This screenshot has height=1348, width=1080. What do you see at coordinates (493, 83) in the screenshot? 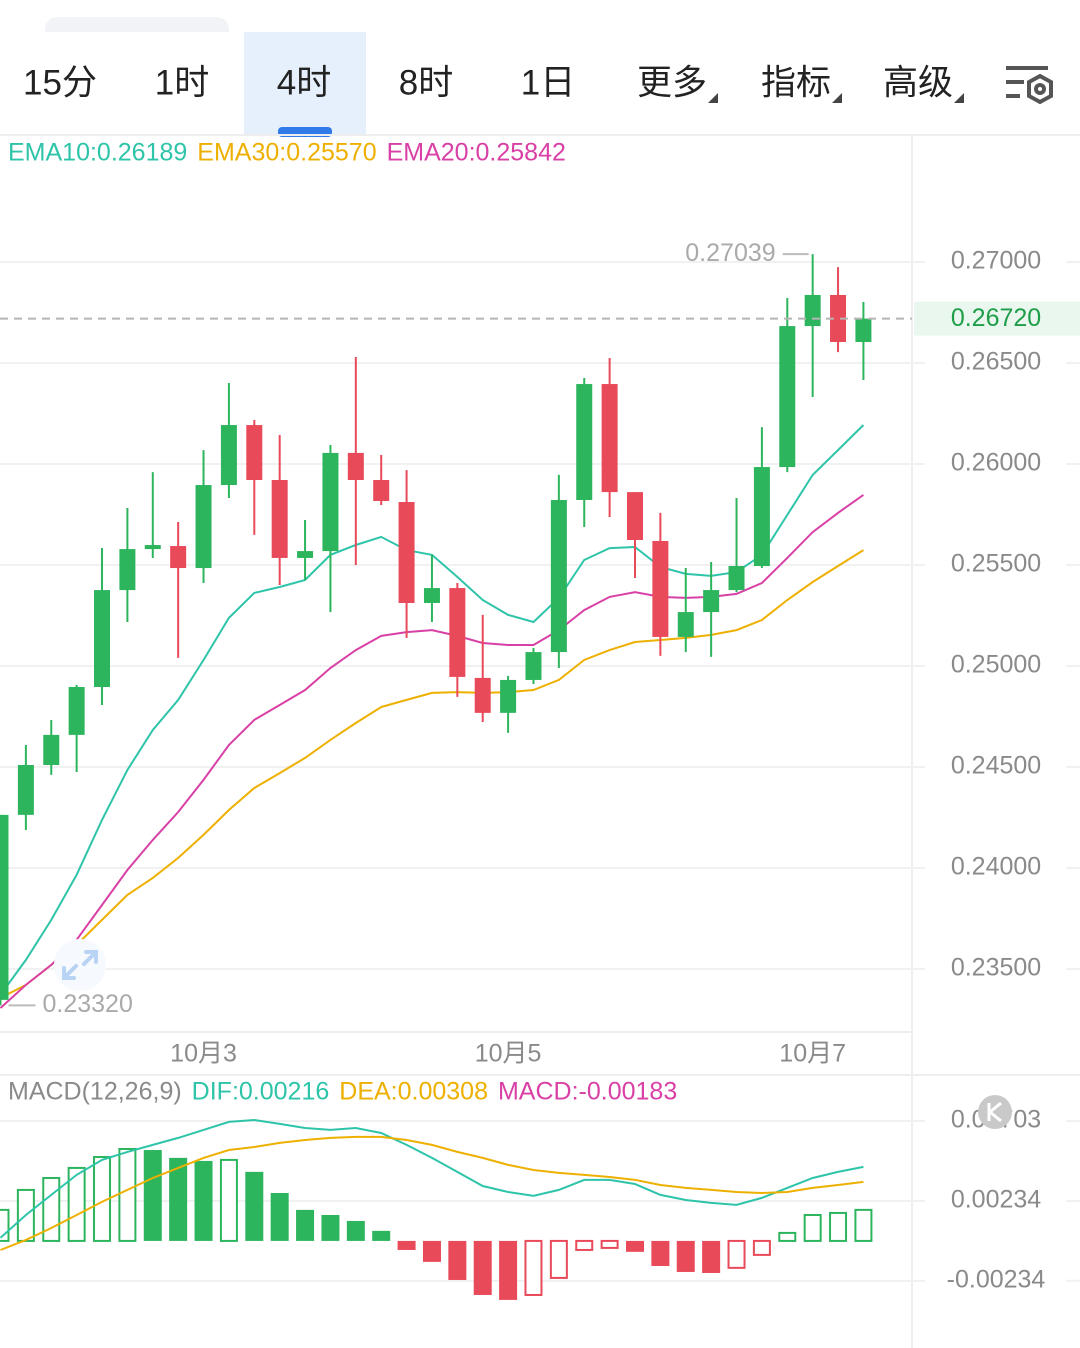
I see `tabs: 15分 1时 4时 8时 1日 更多 指标 高级` at bounding box center [493, 83].